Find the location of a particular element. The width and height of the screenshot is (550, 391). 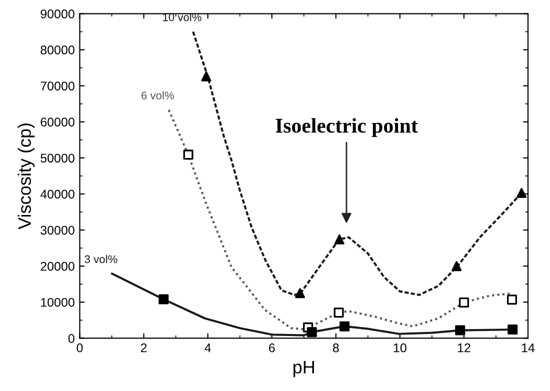

x-tick-label: 8 is located at coordinates (335, 347).